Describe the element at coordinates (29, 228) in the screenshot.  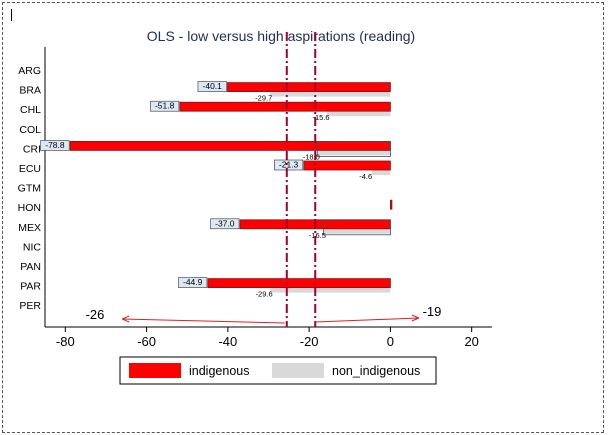
I see `y-category-label: MEX` at that location.